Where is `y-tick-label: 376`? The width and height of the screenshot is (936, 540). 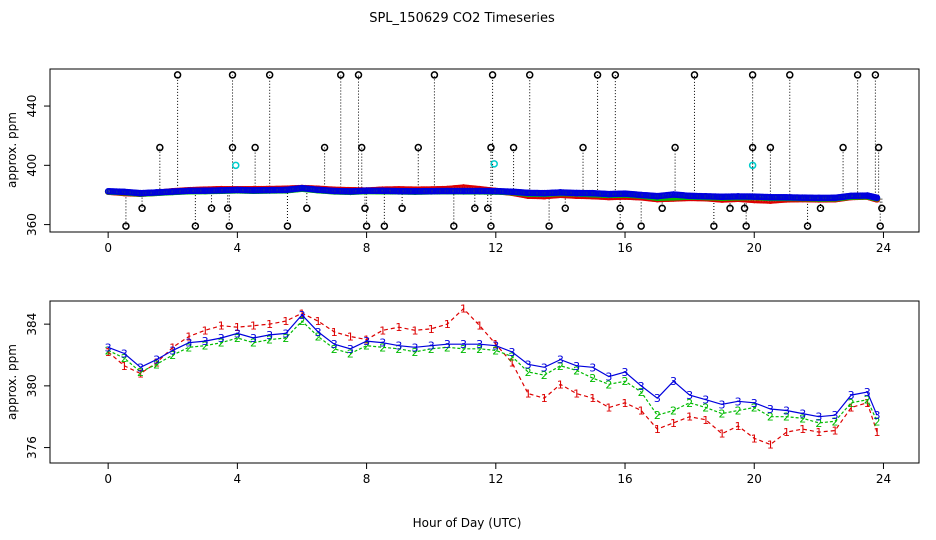 y-tick-label: 376 is located at coordinates (32, 447).